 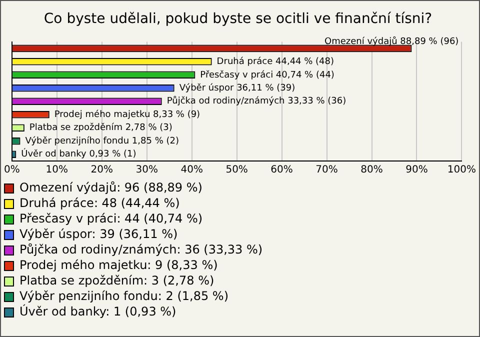 I want to click on x-tick-label: 10%, so click(x=57, y=170).